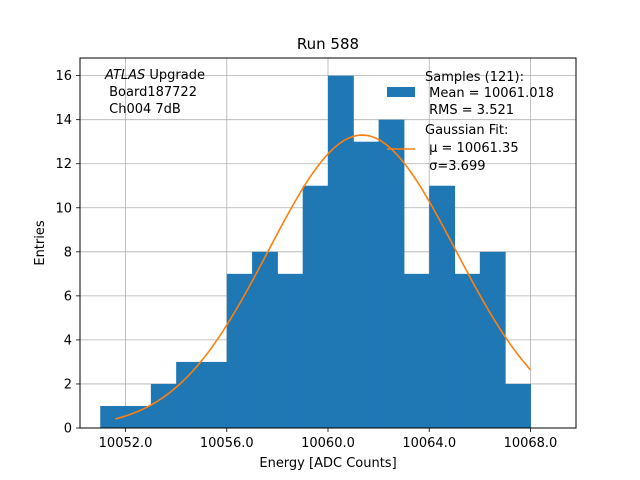 This screenshot has height=480, width=640. Describe the element at coordinates (472, 148) in the screenshot. I see `legend-fit-line-2: μ = 10061.35` at that location.